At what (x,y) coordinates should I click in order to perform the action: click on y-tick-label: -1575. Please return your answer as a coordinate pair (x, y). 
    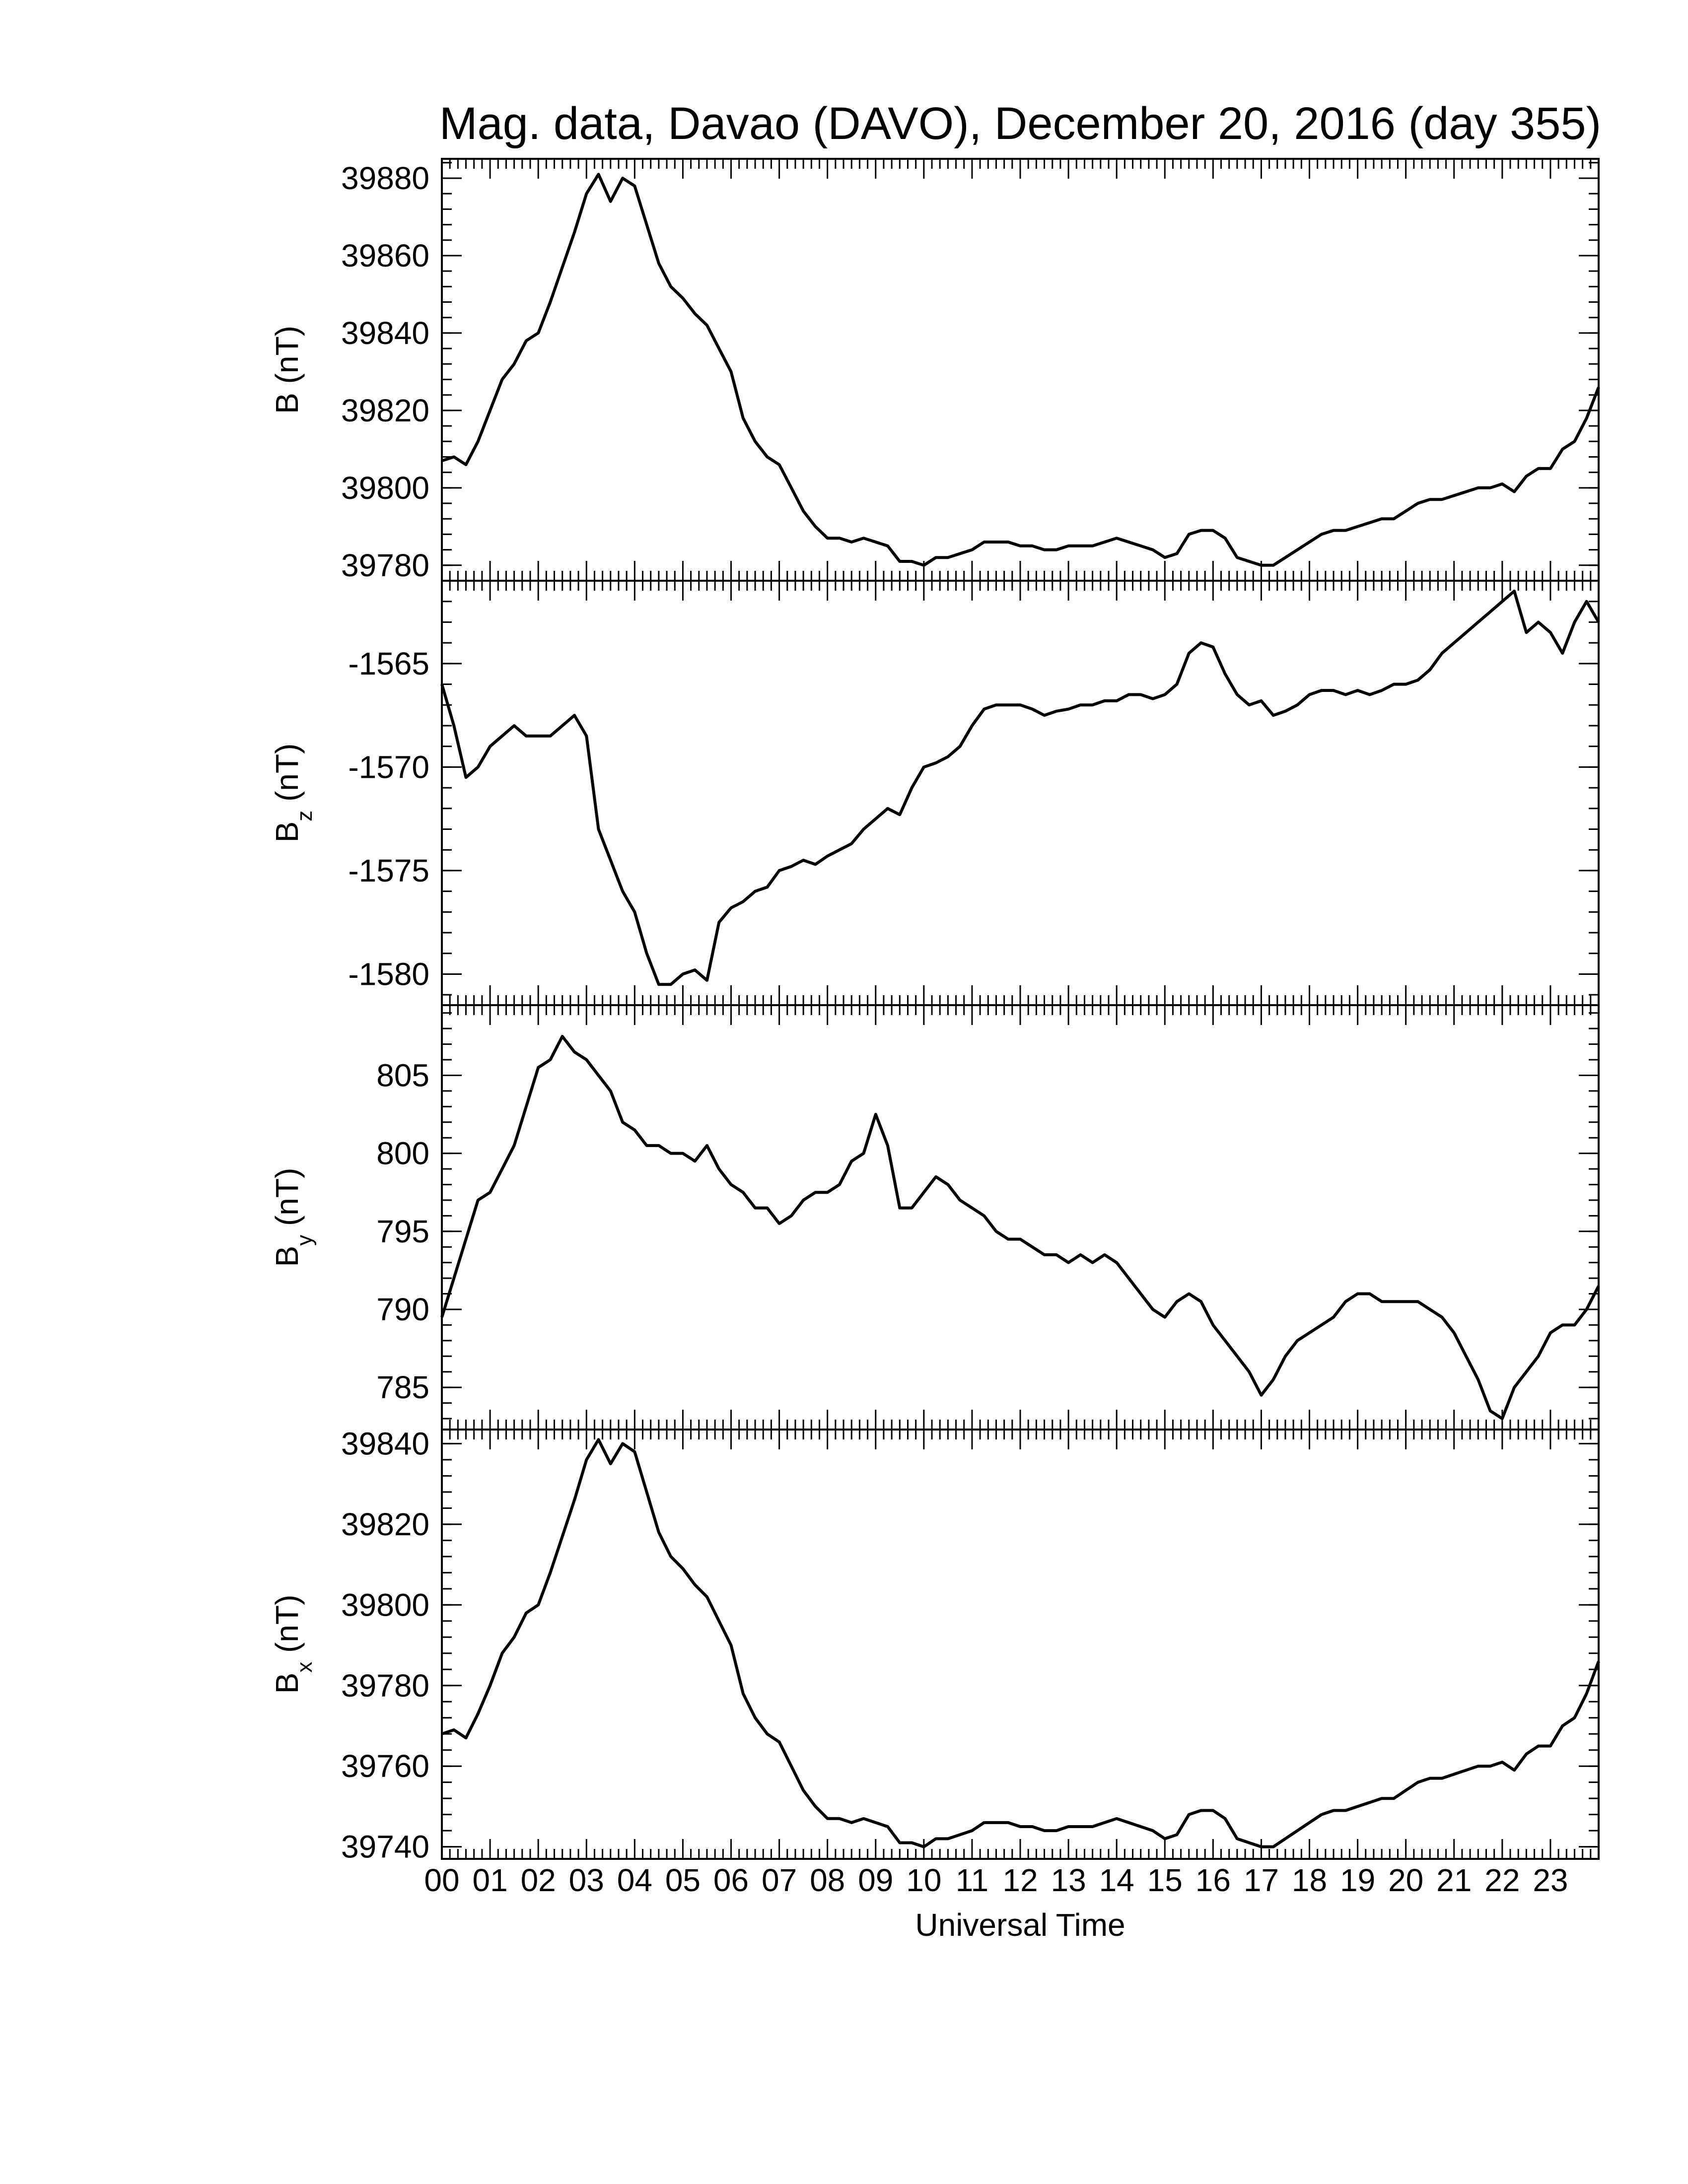
    Looking at the image, I should click on (388, 870).